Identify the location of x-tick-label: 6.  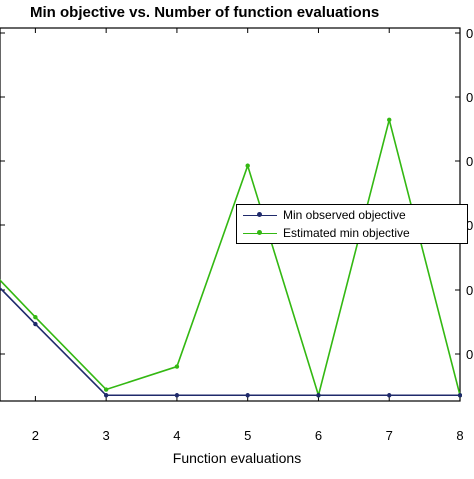
(318, 435).